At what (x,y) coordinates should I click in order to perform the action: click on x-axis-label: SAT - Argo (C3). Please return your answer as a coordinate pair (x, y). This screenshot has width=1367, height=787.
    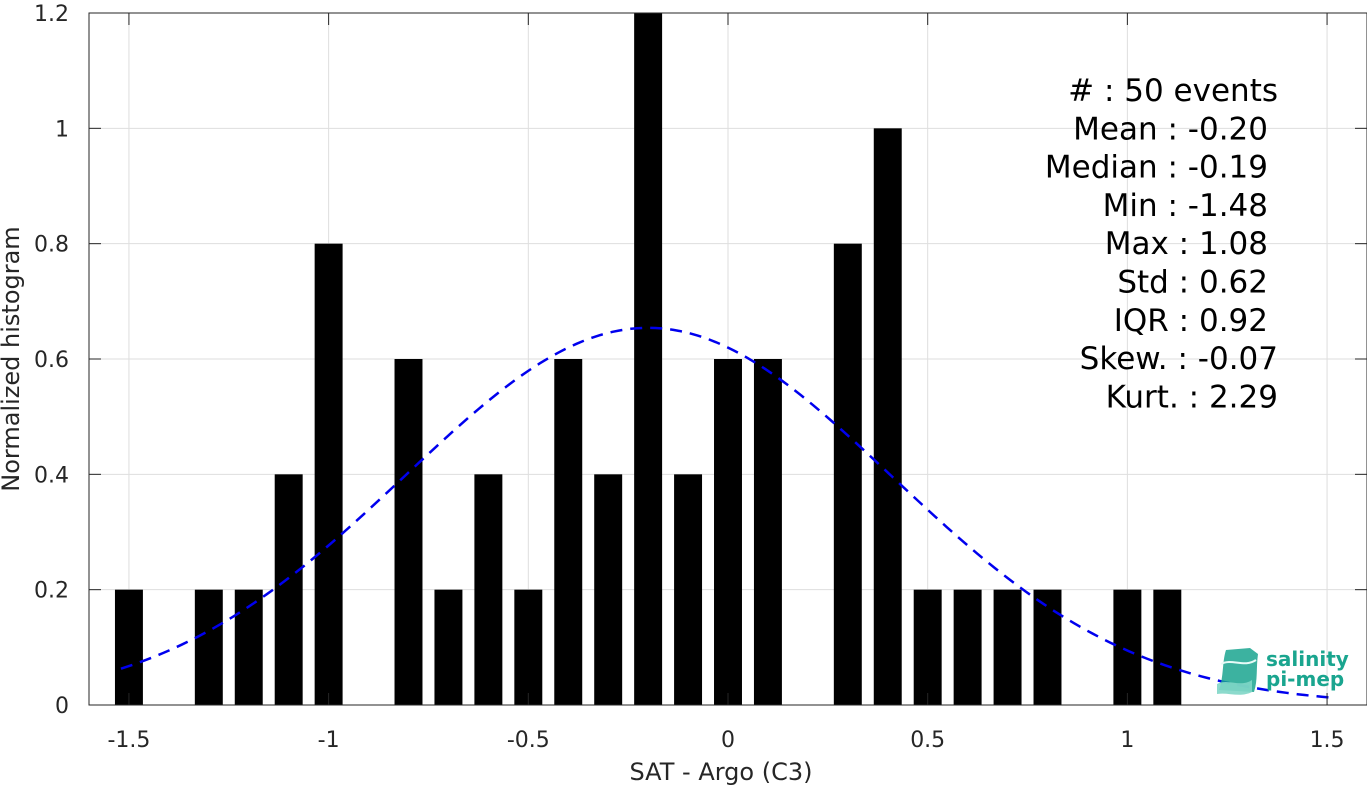
    Looking at the image, I should click on (721, 772).